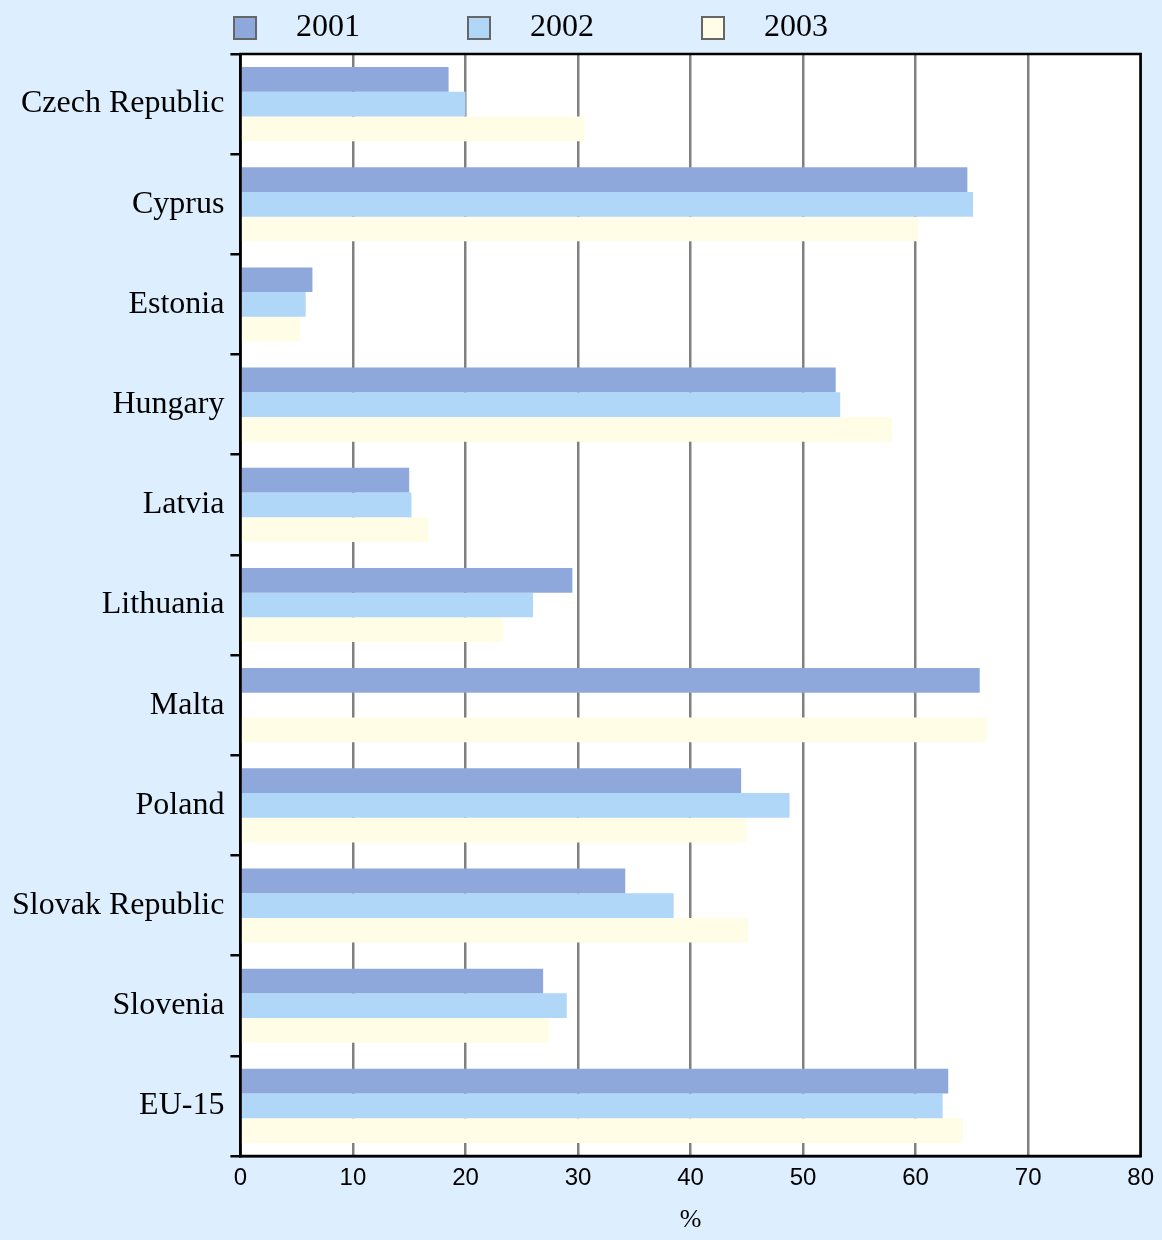 The width and height of the screenshot is (1162, 1240). What do you see at coordinates (915, 1177) in the screenshot?
I see `x-tick-label: 60` at bounding box center [915, 1177].